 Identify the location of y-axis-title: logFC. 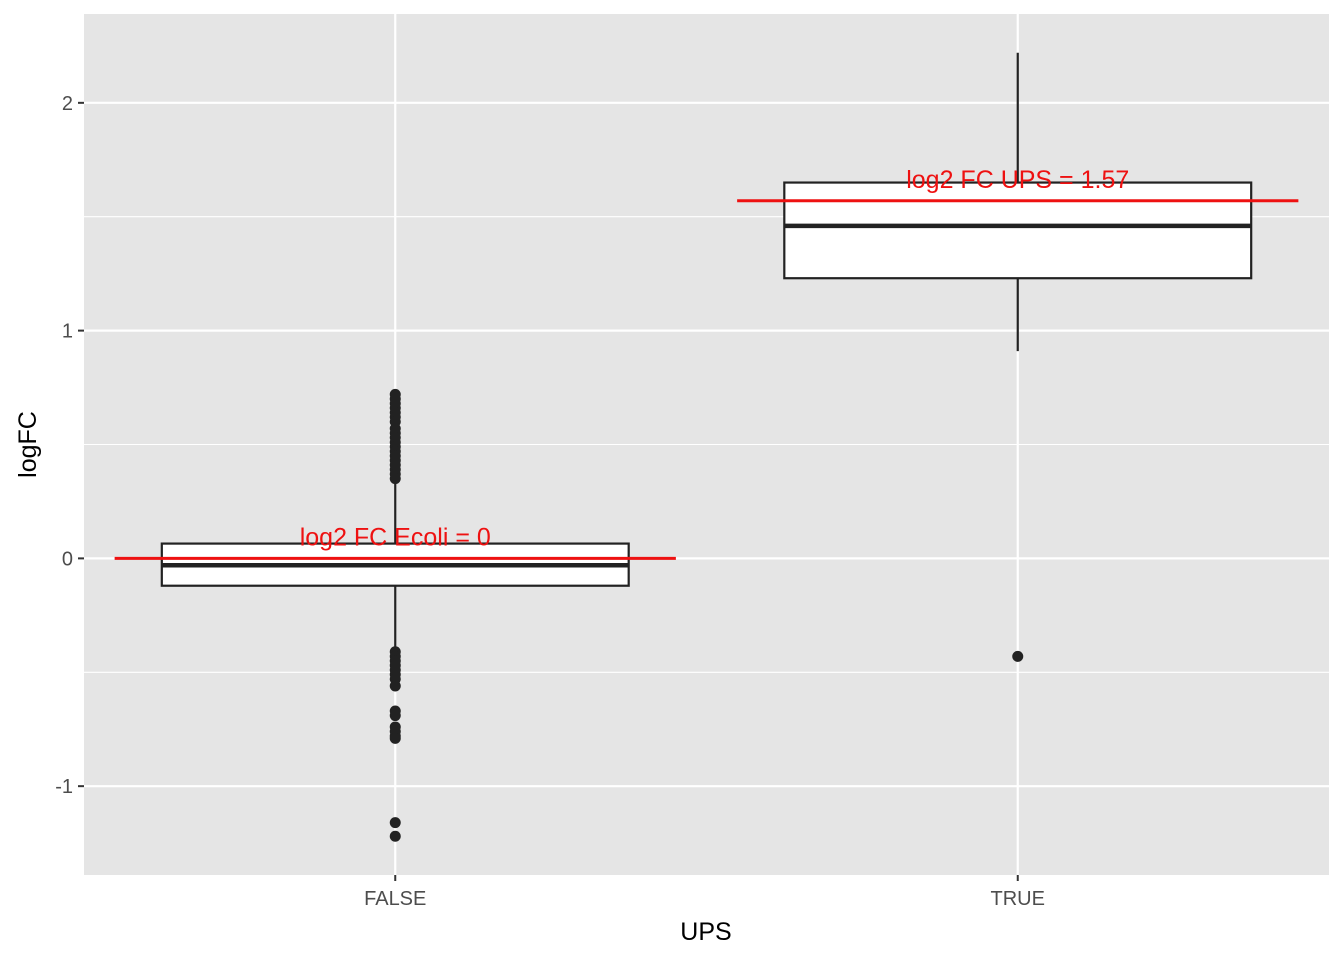
(28, 444).